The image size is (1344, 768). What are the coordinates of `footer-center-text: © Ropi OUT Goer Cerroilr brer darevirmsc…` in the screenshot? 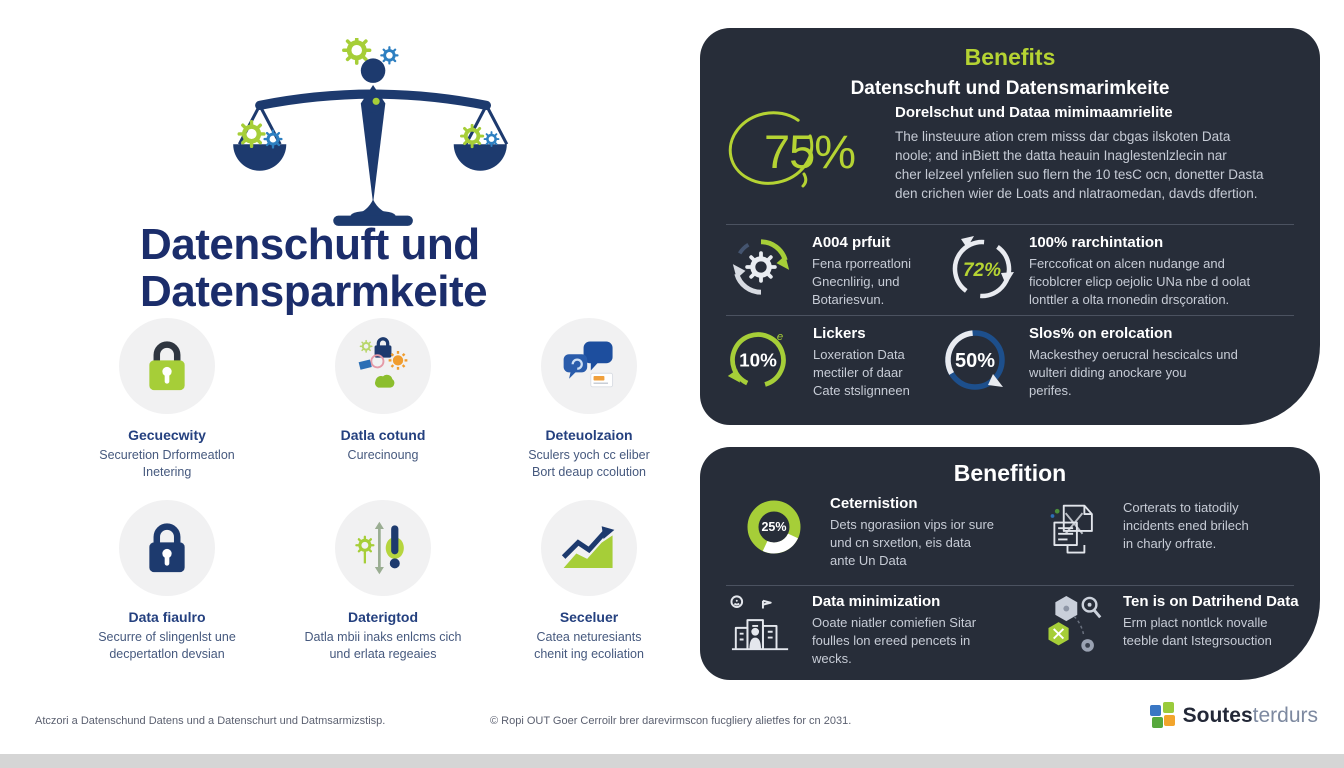 It's located at (671, 721).